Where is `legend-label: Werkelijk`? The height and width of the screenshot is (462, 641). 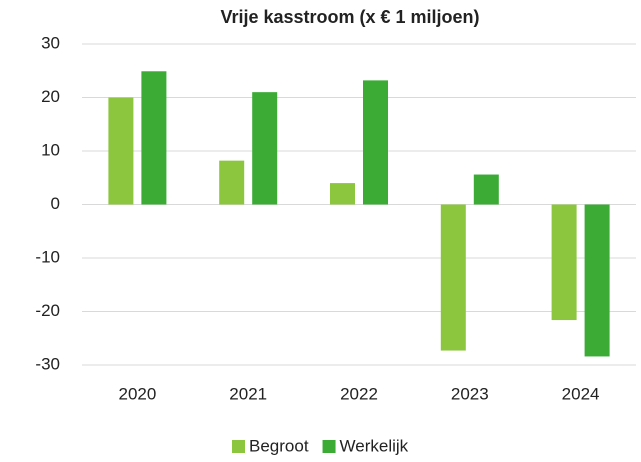 legend-label: Werkelijk is located at coordinates (374, 445).